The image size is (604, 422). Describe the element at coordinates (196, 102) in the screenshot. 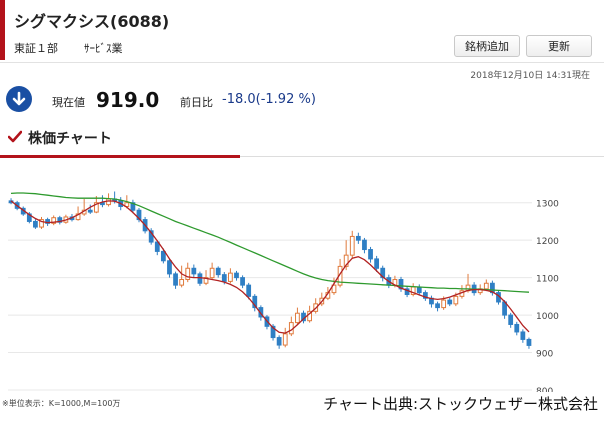

I see `change-label: 前日比` at that location.